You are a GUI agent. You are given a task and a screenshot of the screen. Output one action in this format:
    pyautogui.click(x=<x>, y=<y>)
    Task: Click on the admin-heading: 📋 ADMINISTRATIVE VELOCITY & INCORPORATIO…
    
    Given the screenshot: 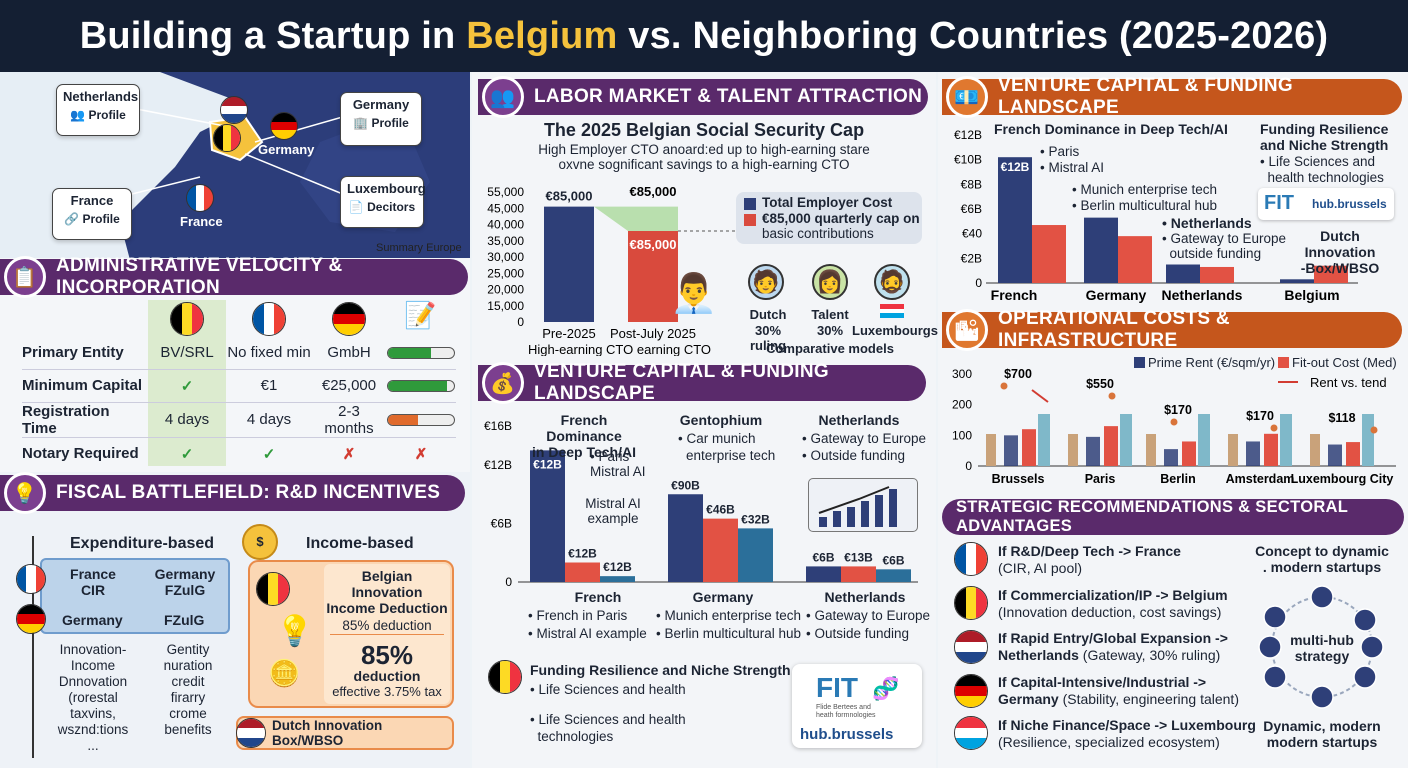 What is the action you would take?
    pyautogui.click(x=234, y=276)
    